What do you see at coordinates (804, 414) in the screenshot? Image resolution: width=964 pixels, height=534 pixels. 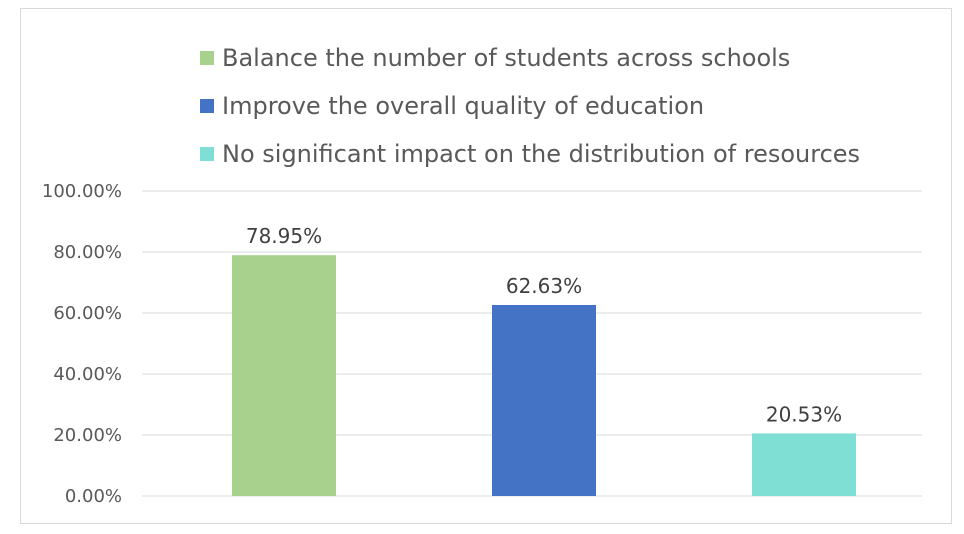 I see `data-label: 20.53%` at bounding box center [804, 414].